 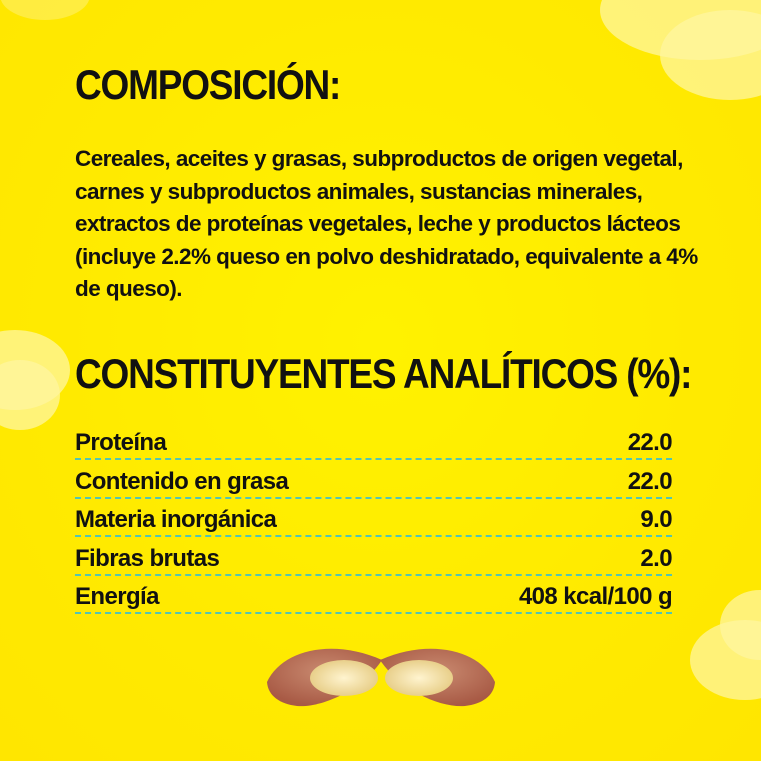 I want to click on table-row: Fibras brutas 2.0, so click(x=374, y=558).